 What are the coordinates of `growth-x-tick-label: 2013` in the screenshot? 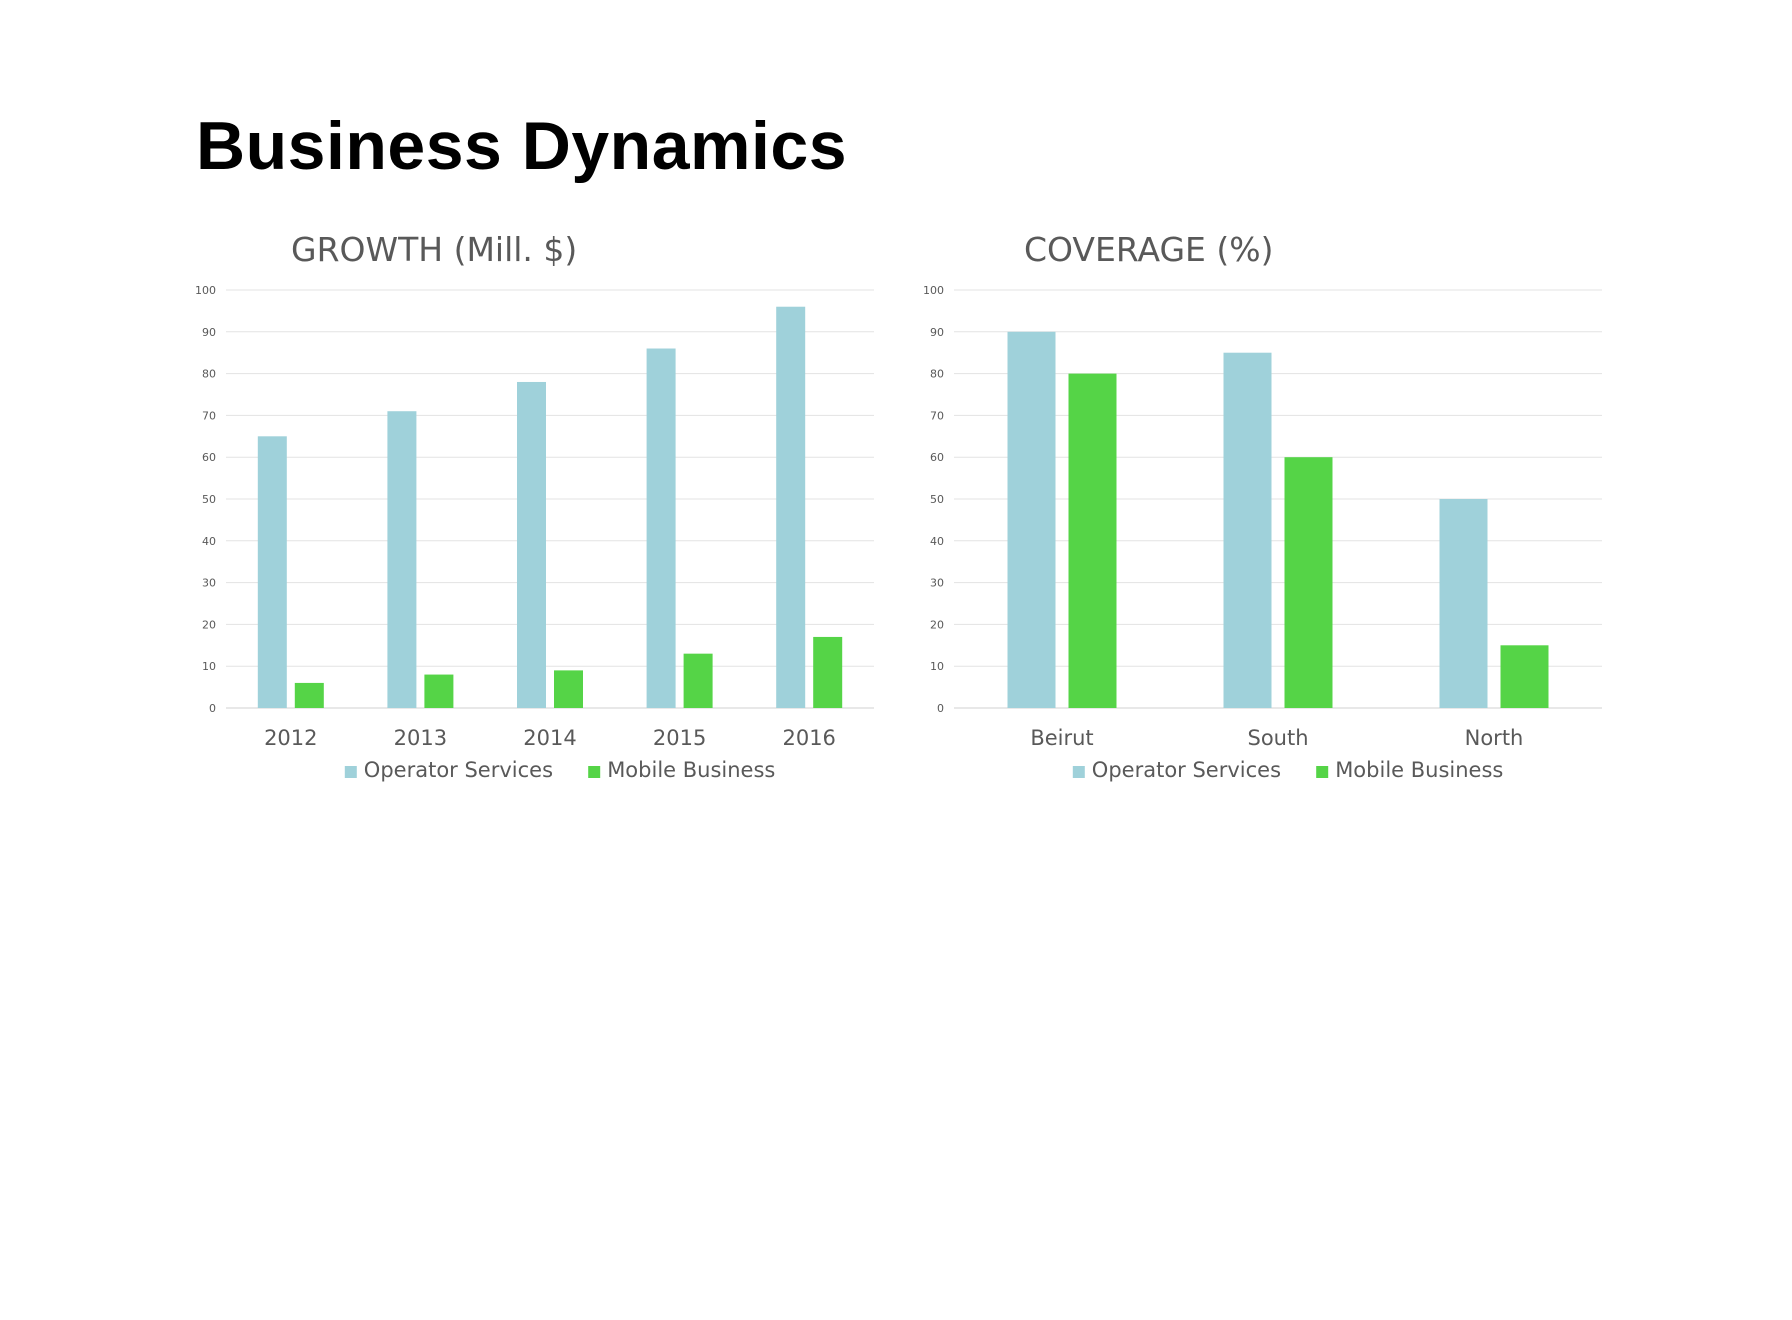 It's located at (420, 738).